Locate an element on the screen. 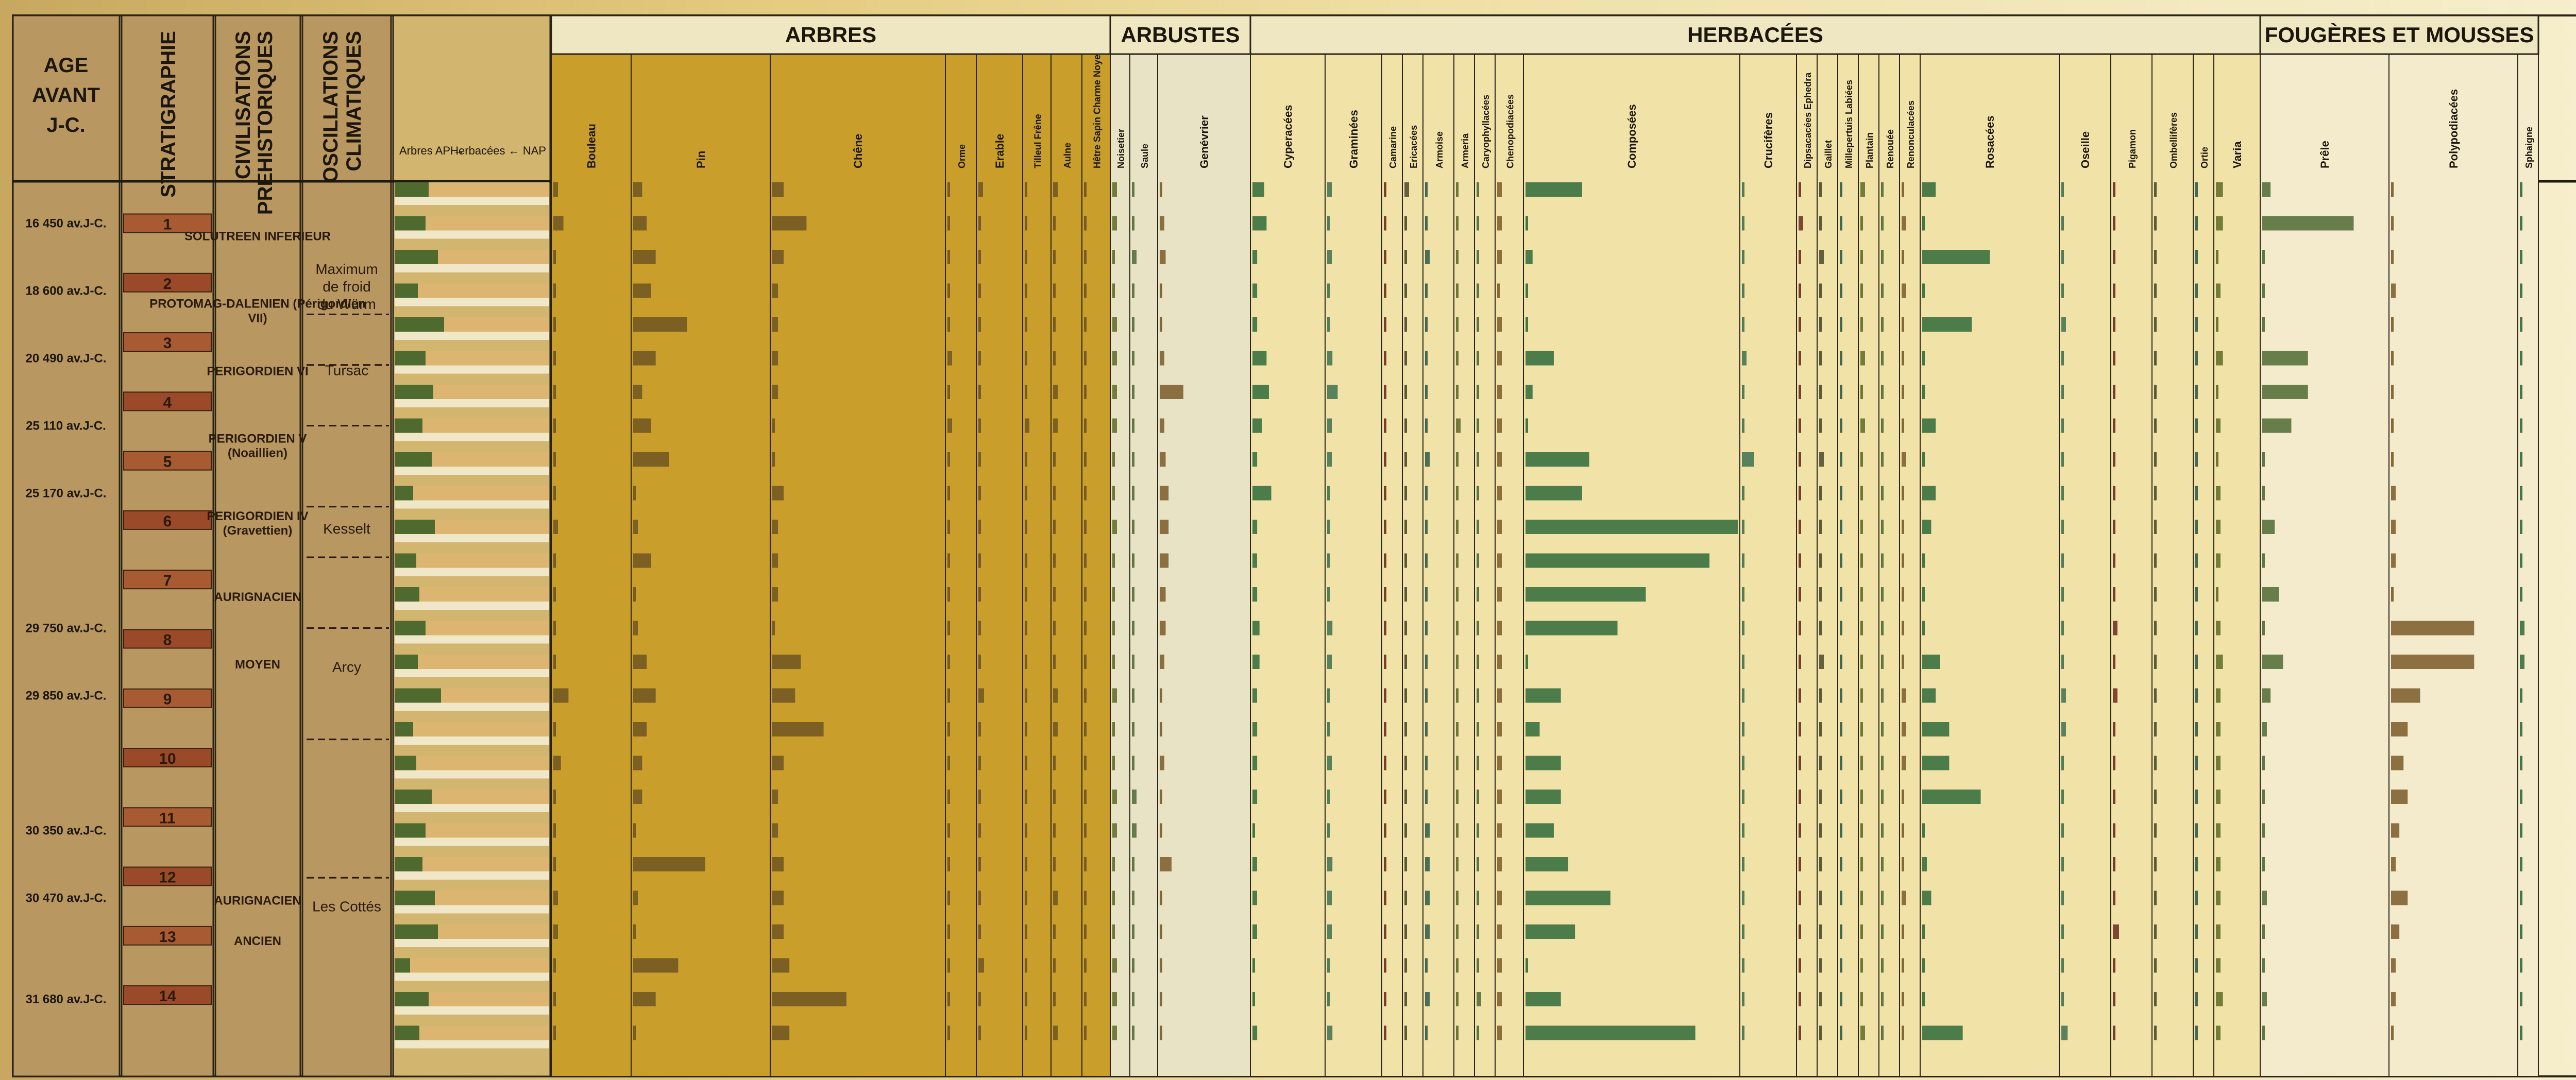 This screenshot has width=2576, height=1080. age-label: 25 170 av.J-C. is located at coordinates (66, 494).